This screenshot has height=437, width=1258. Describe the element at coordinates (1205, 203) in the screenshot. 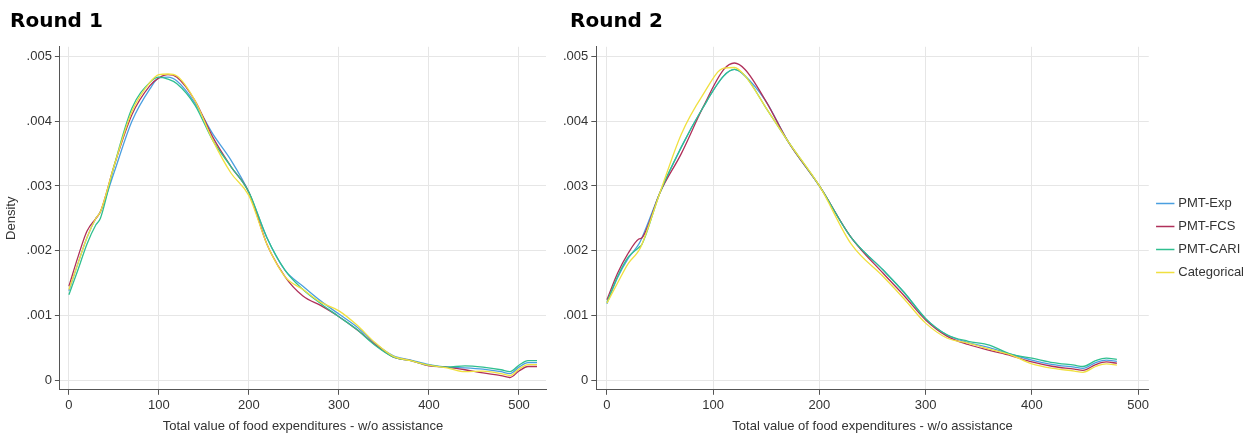

I see `legend-label: PMT-Exp` at that location.